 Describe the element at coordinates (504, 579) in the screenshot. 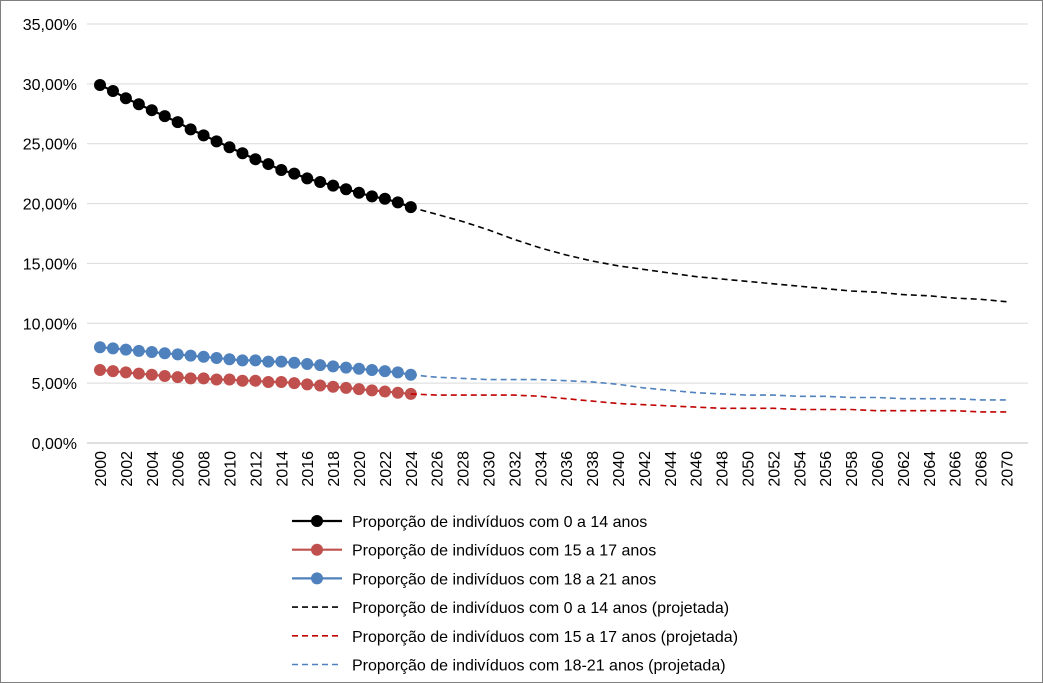

I see `legend-label: Proporção de indivíduos com 18 a 21 anos` at that location.